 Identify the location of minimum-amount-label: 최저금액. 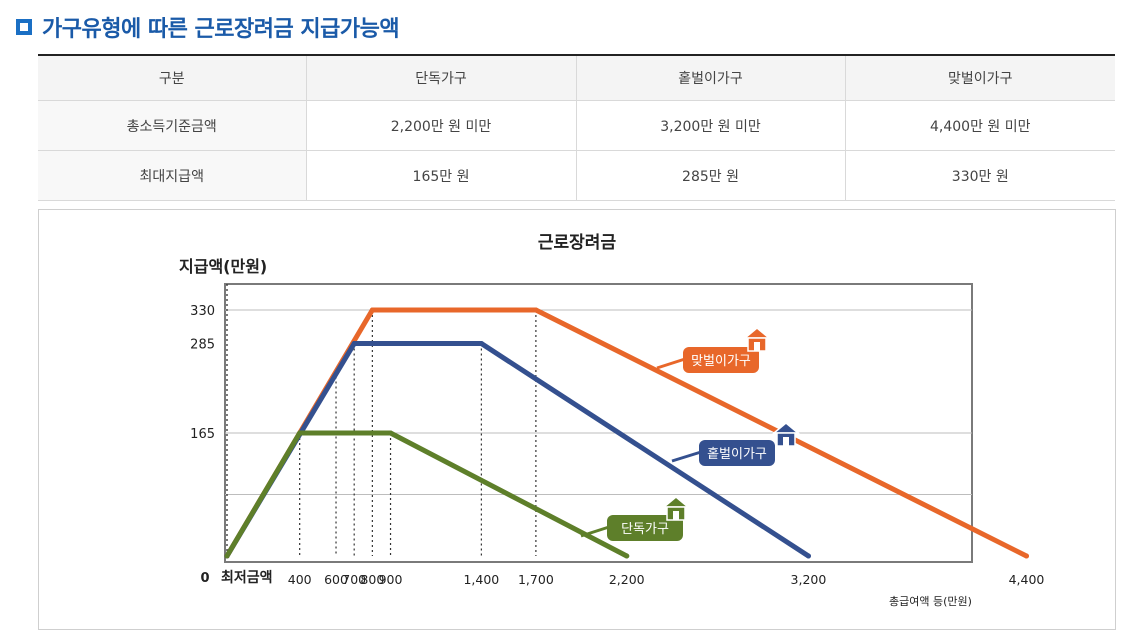
(247, 577).